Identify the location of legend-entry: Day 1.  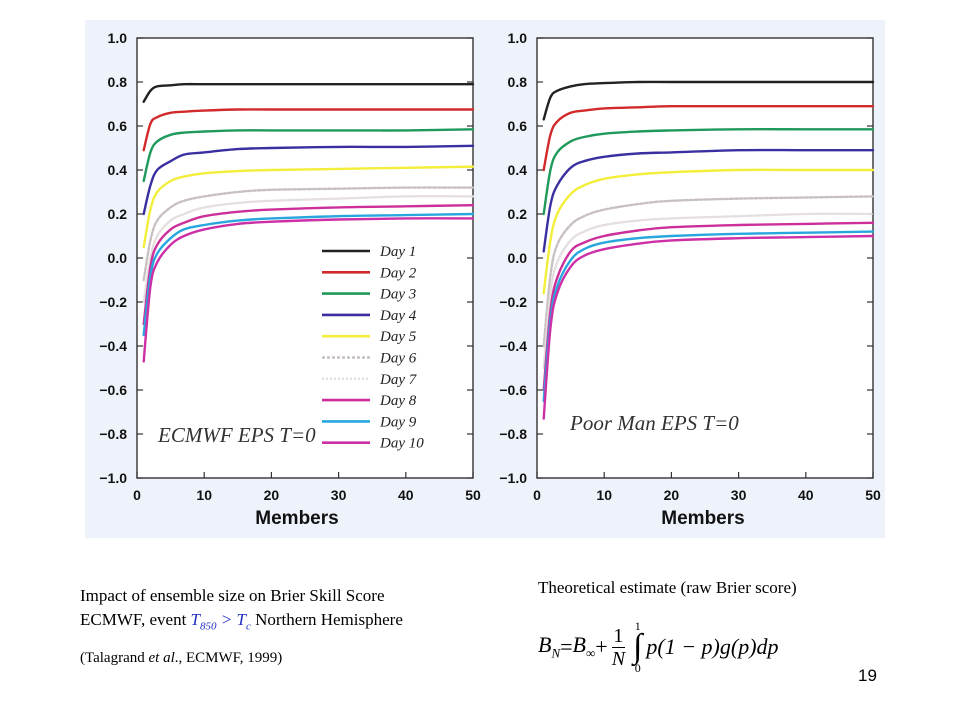
(397, 252).